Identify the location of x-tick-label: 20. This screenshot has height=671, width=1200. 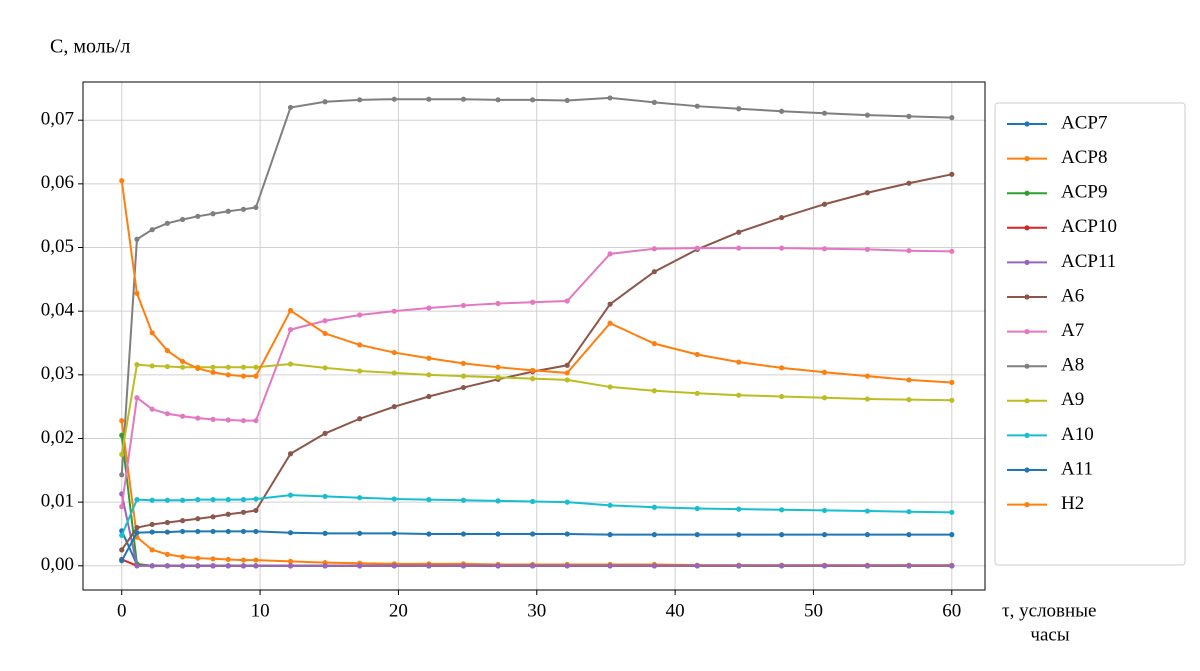
(398, 610).